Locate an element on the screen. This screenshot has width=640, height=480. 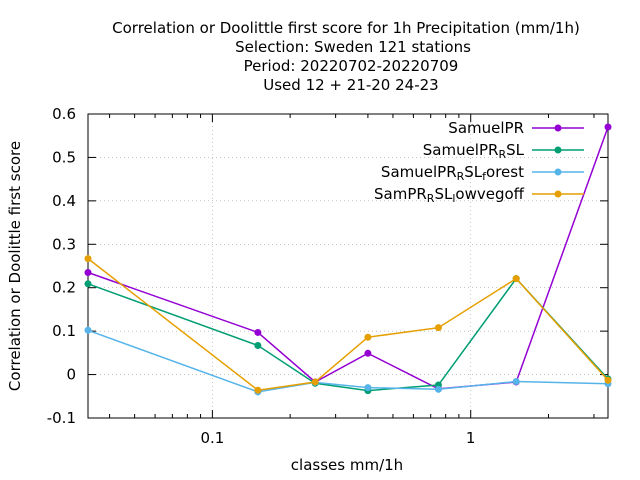
title-line-4: Used 12 + 21-20 24-23 is located at coordinates (350, 85).